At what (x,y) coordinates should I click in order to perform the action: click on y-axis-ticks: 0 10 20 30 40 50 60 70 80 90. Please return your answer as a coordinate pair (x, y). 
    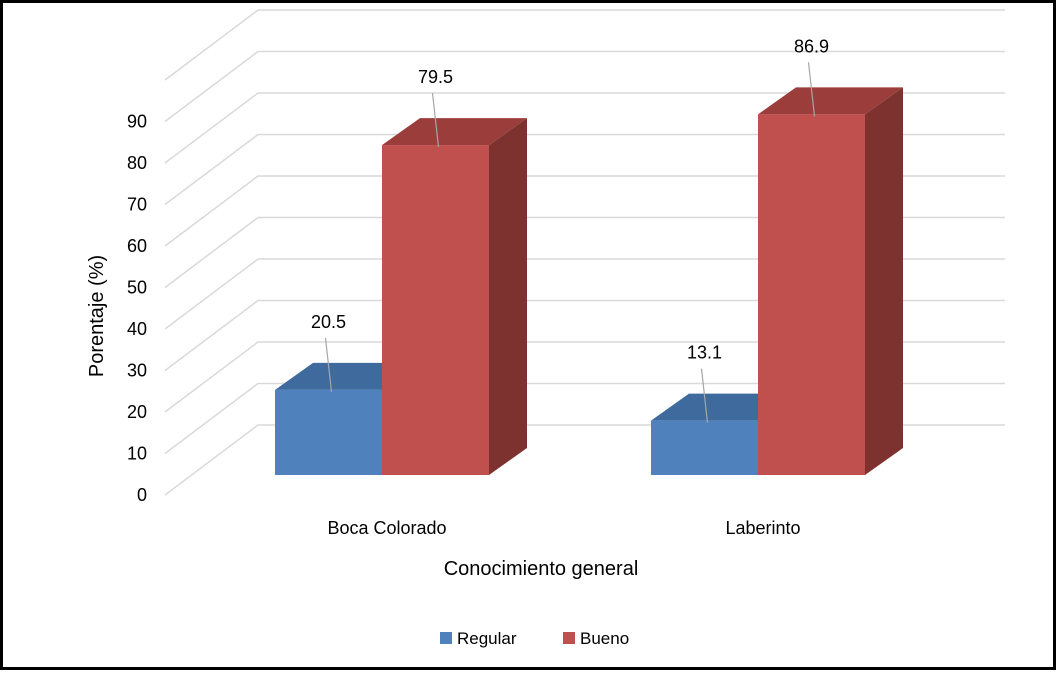
    Looking at the image, I should click on (137, 309).